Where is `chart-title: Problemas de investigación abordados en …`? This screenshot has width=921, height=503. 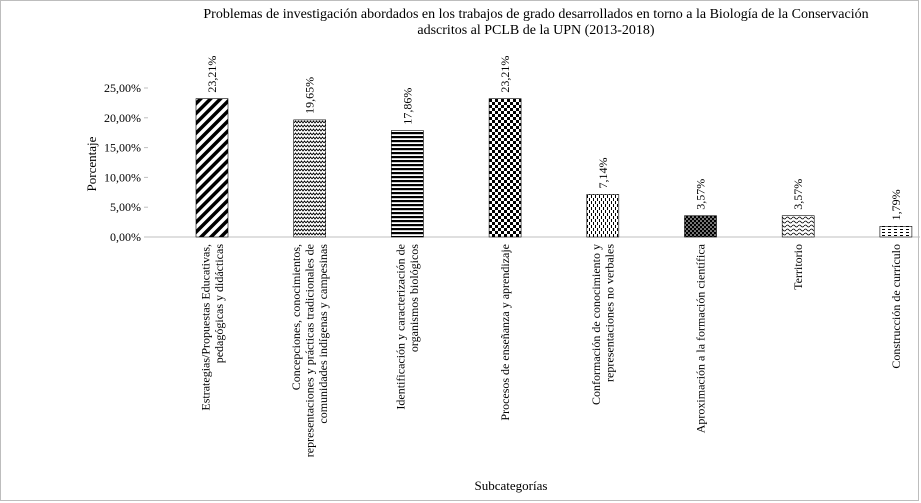
chart-title: Problemas de investigación abordados en … is located at coordinates (535, 22).